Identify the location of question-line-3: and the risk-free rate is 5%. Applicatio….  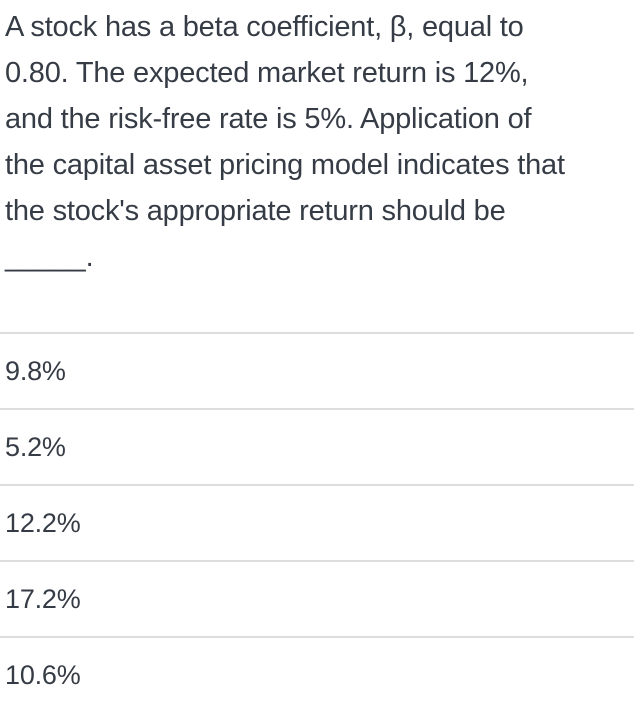
(268, 119).